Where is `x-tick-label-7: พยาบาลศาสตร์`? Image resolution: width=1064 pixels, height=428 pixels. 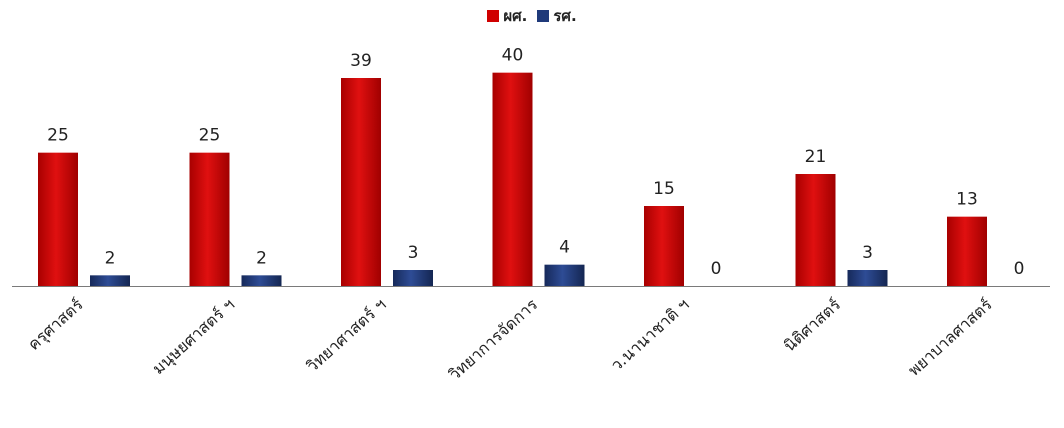 x-tick-label-7: พยาบาลศาสตร์ is located at coordinates (950, 337).